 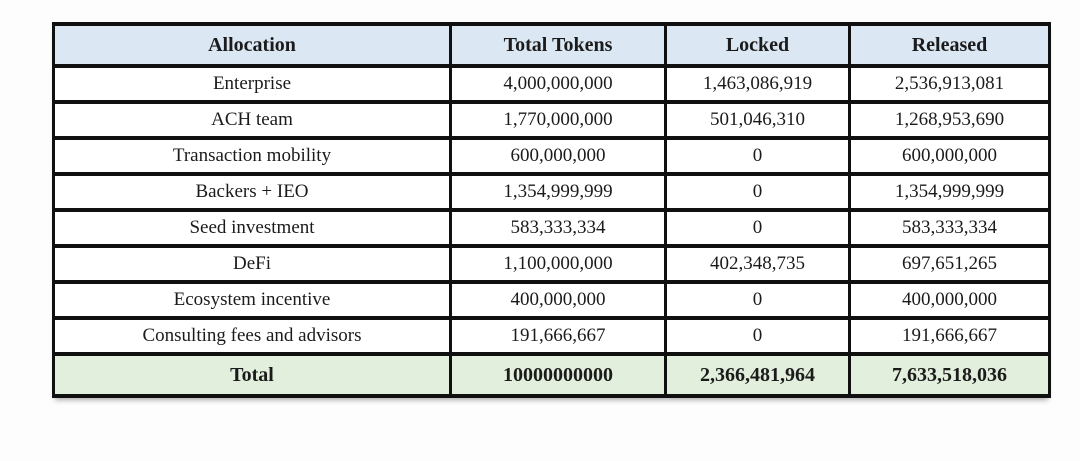 What do you see at coordinates (252, 336) in the screenshot?
I see `allocation-cell: Consulting fees and advisors` at bounding box center [252, 336].